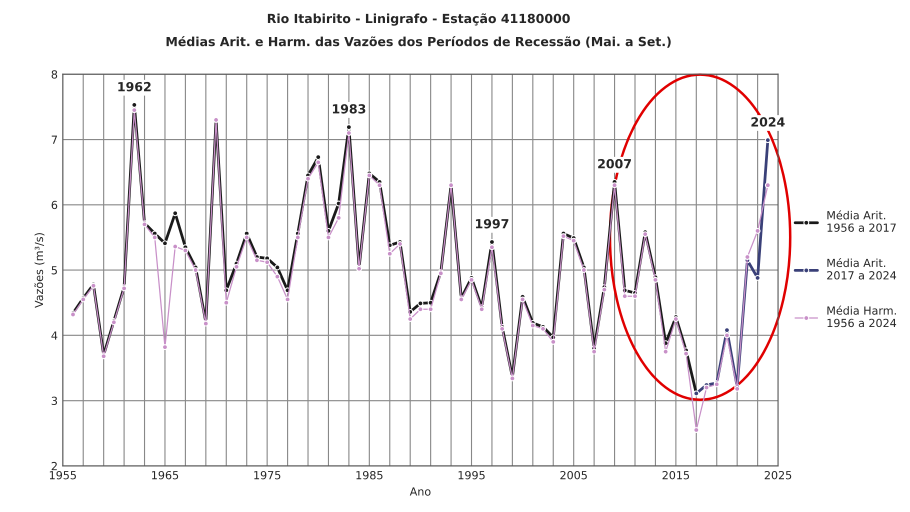 The image size is (910, 512). Describe the element at coordinates (471, 475) in the screenshot. I see `x-tick-label: 1995` at that location.